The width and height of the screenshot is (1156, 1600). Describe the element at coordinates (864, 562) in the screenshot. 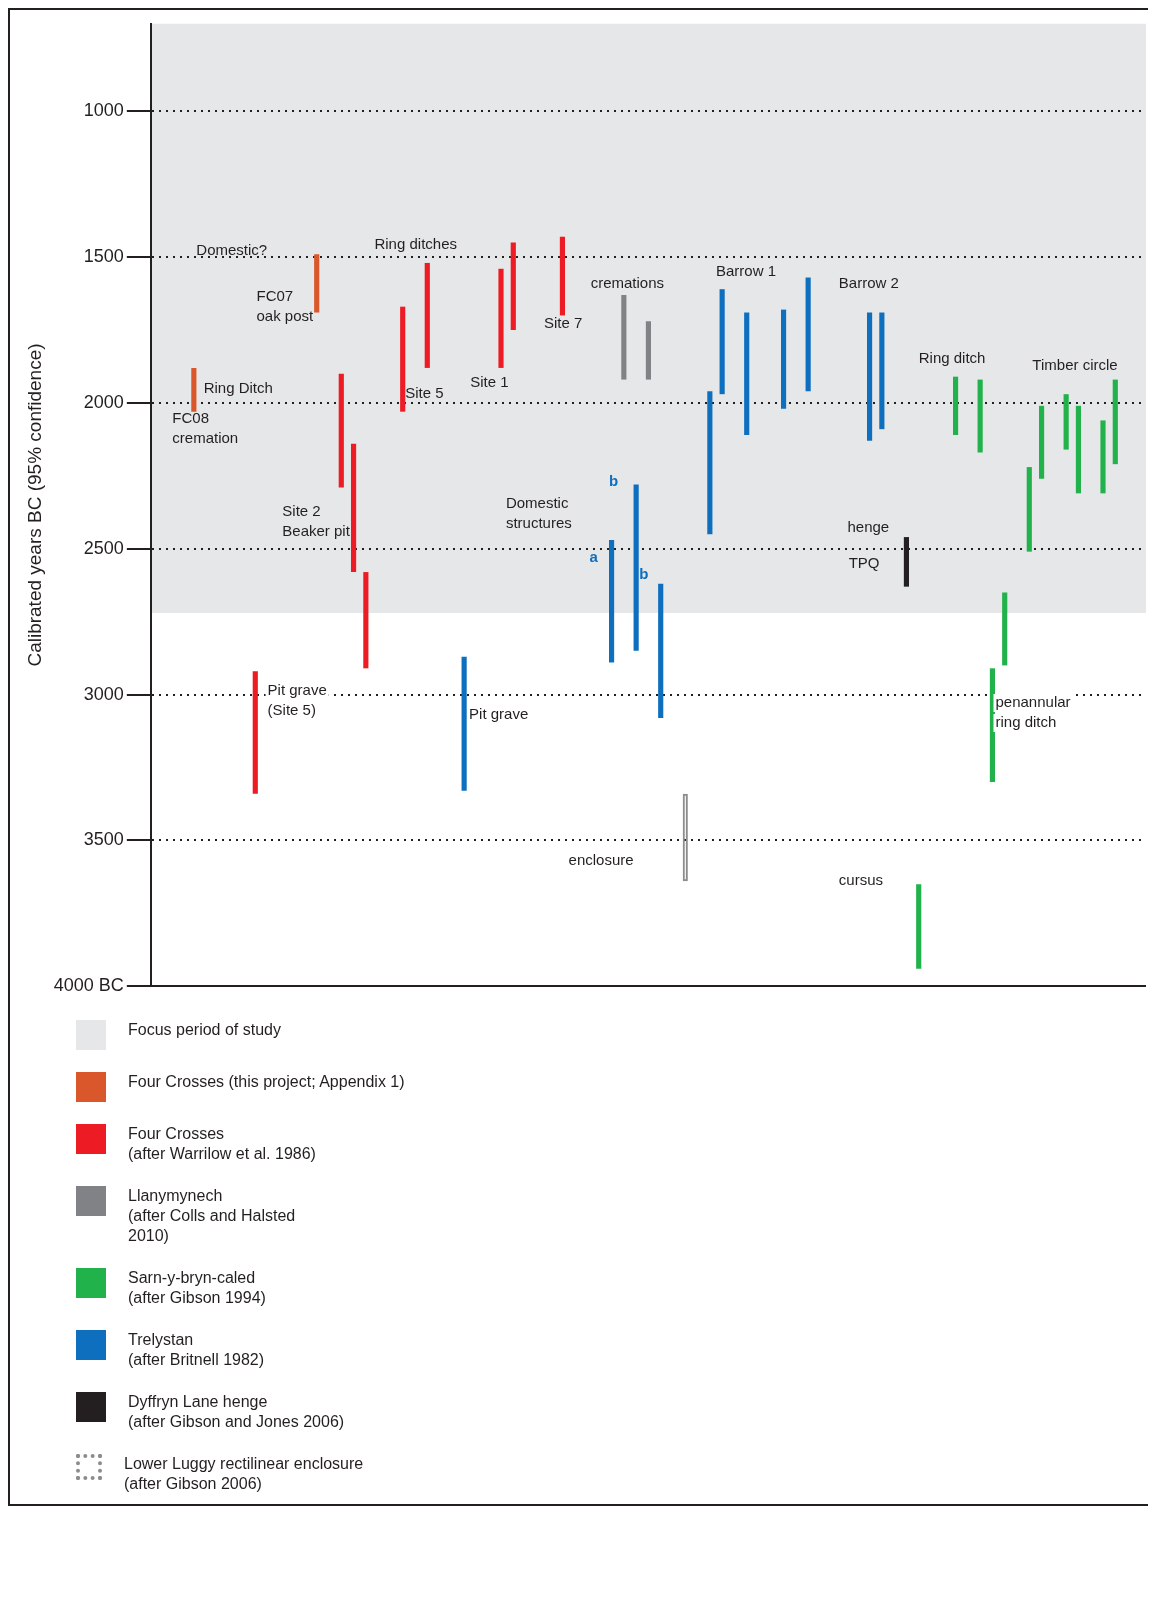

I see `annotation: TPQ` at that location.